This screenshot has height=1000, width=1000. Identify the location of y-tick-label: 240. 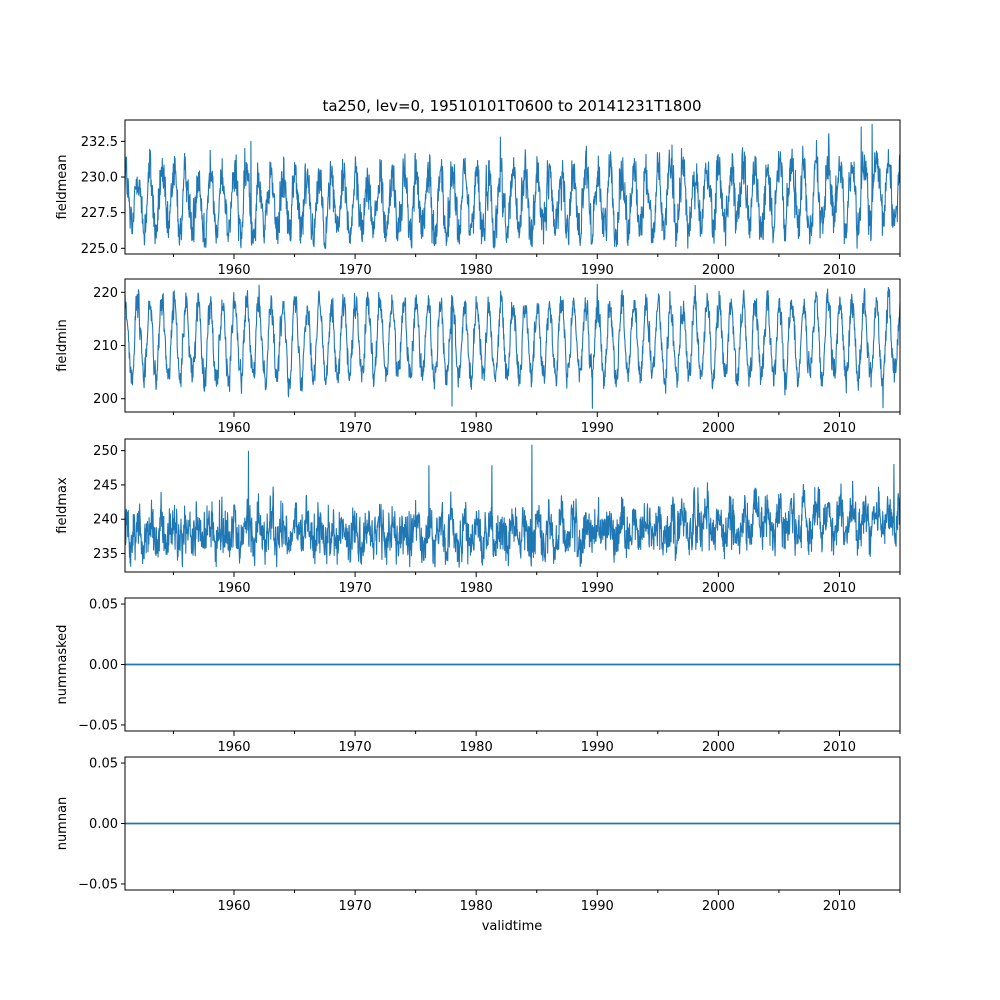
(105, 520).